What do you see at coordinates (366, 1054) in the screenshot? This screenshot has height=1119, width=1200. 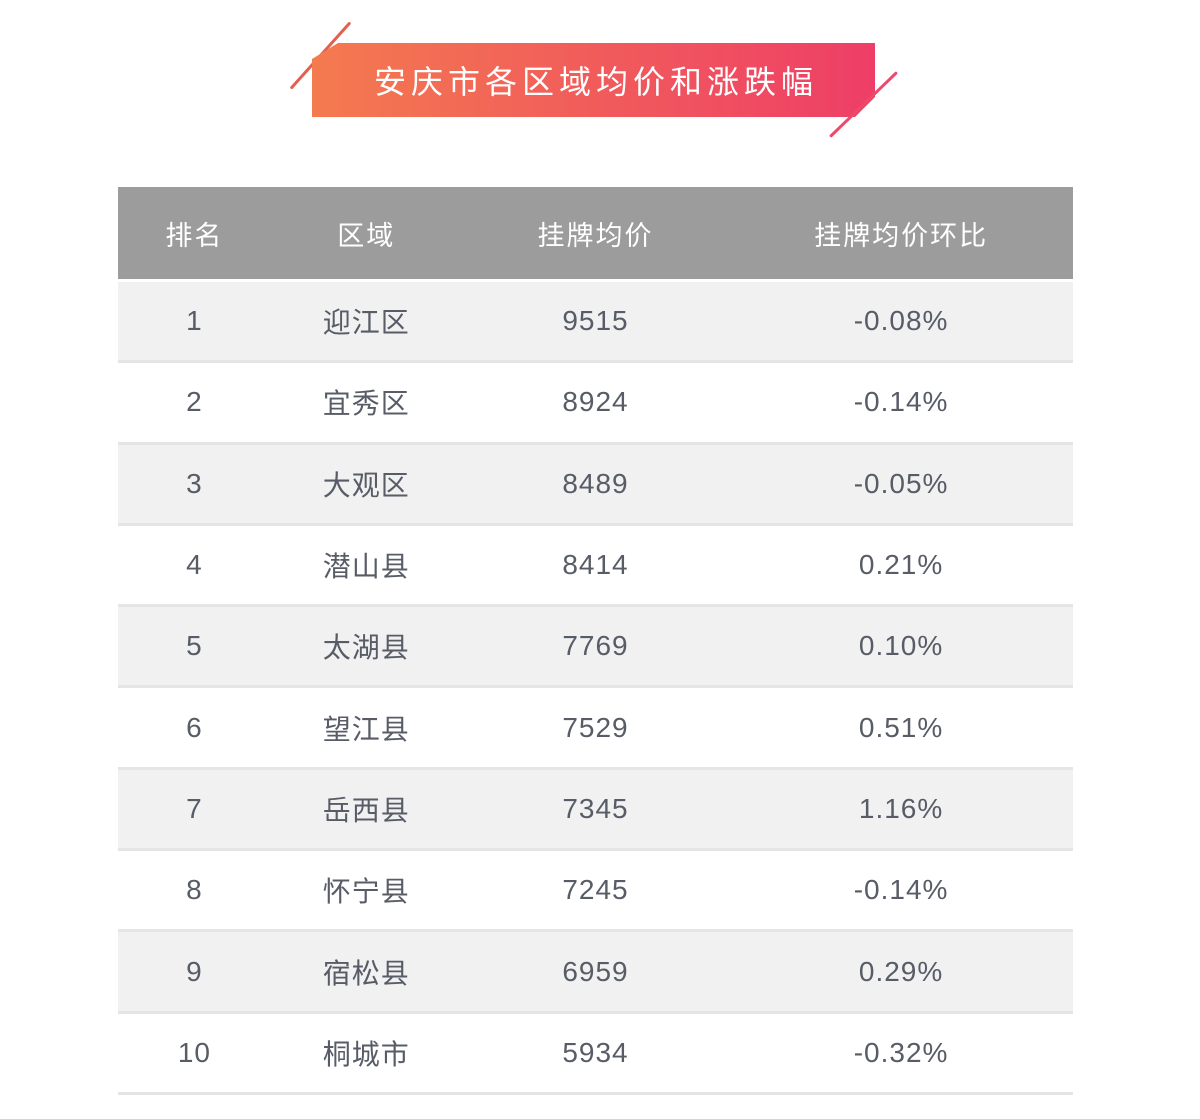 I see `cell-region: 桐城市` at bounding box center [366, 1054].